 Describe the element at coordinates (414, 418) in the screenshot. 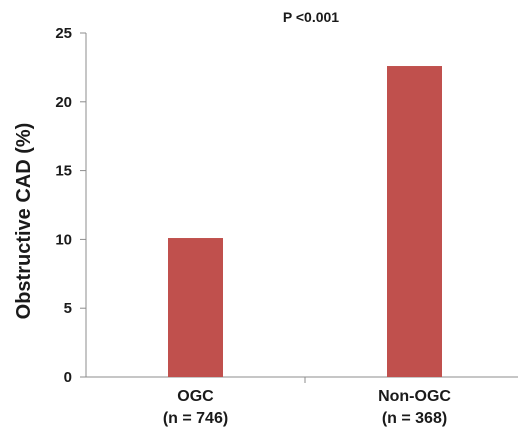

I see `x-category-label-1-line-1: (n = 368)` at that location.